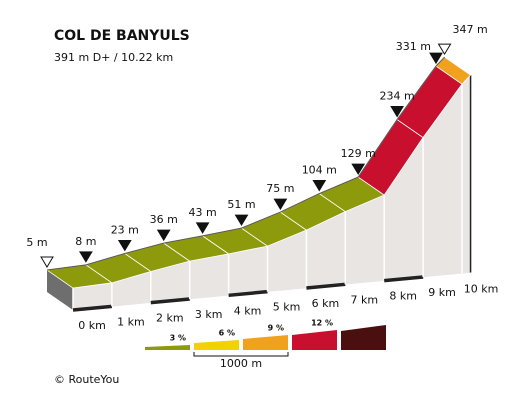 The height and width of the screenshot is (400, 532). Describe the element at coordinates (131, 321) in the screenshot. I see `x-tick-label: 1 km` at that location.